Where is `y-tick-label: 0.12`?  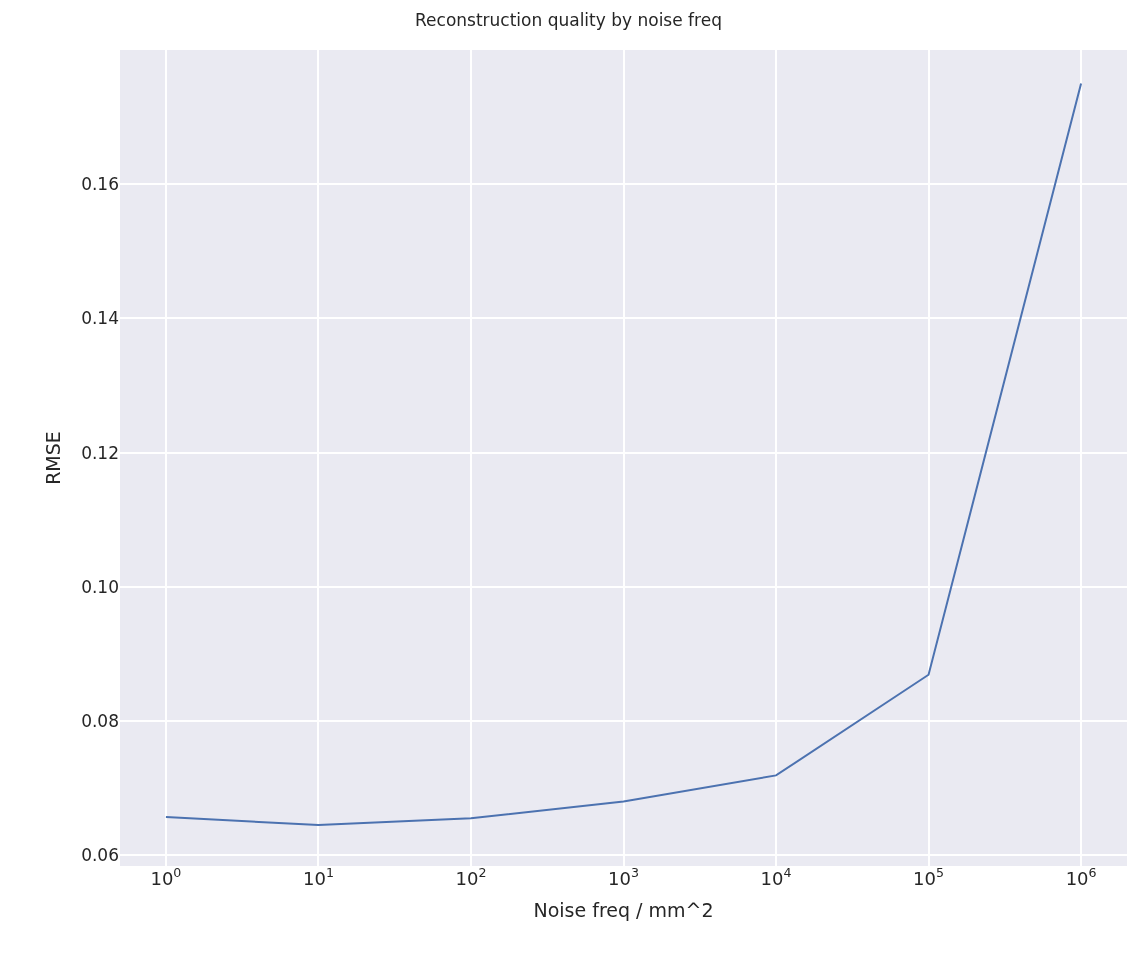
y-tick-label: 0.12 is located at coordinates (100, 452).